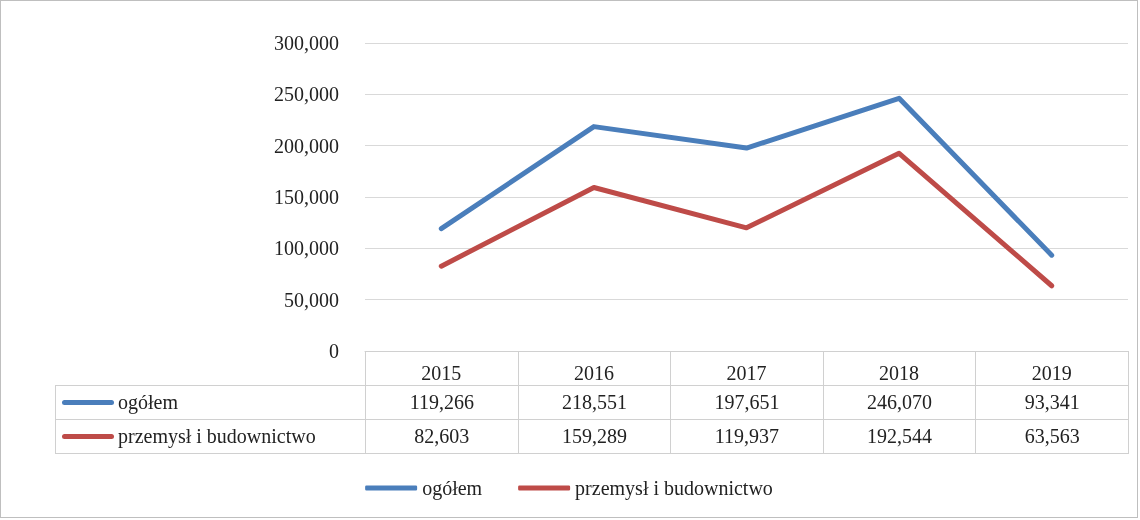 The image size is (1140, 520). Describe the element at coordinates (441, 373) in the screenshot. I see `x-tick-label: 2015` at that location.